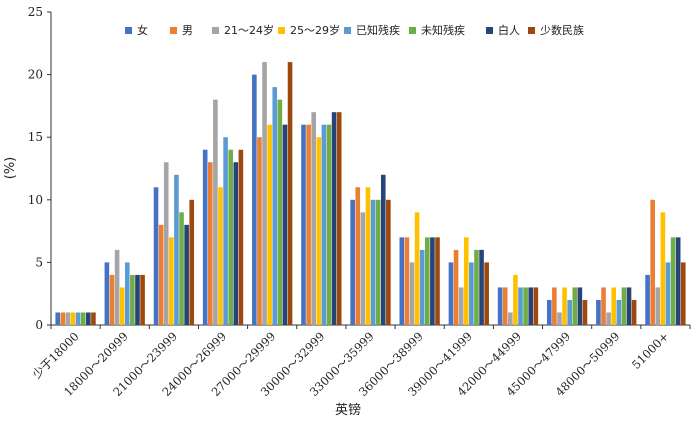 The height and width of the screenshot is (422, 700). Describe the element at coordinates (39, 325) in the screenshot. I see `y-tick-label: 0` at that location.